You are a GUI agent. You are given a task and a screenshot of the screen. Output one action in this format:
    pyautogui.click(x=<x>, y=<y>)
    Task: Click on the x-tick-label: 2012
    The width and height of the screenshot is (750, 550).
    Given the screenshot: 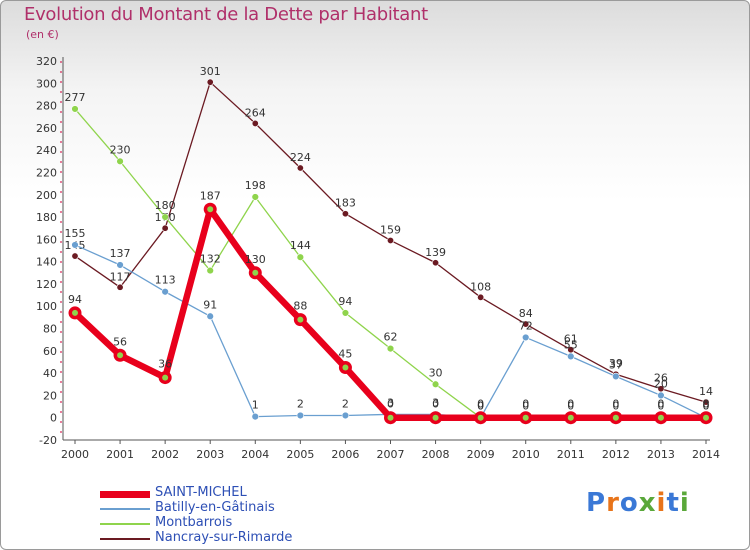 What is the action you would take?
    pyautogui.click(x=616, y=454)
    